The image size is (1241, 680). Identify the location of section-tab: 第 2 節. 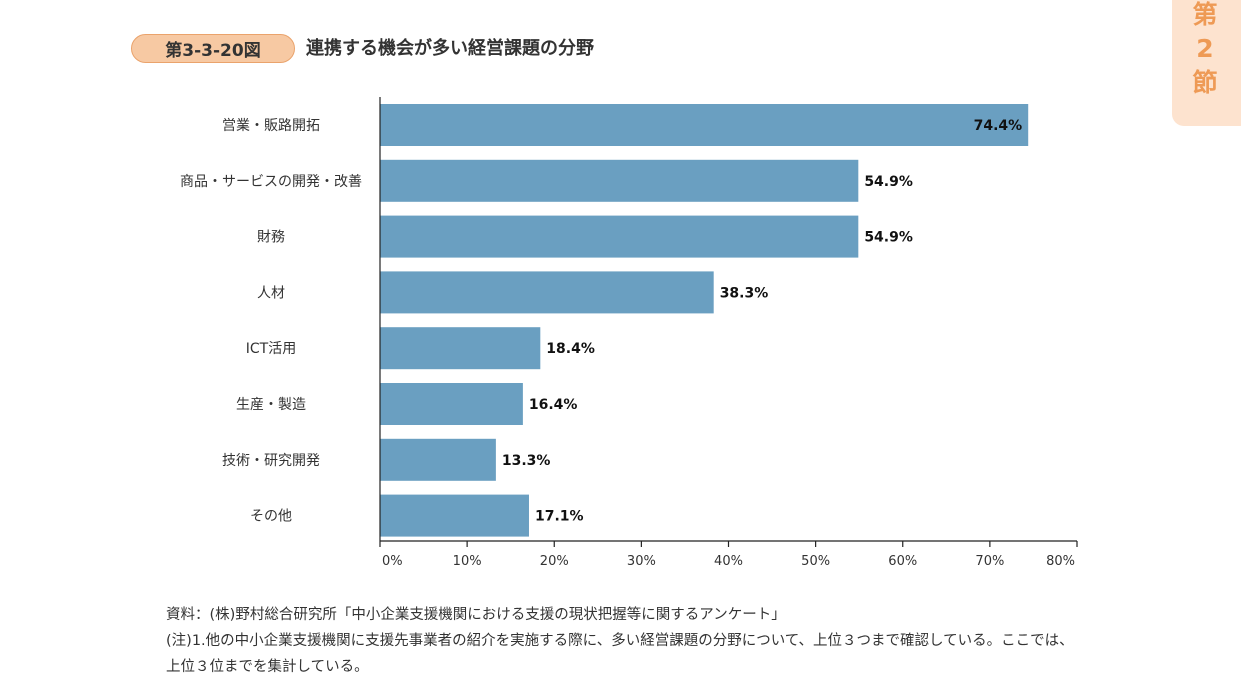
(1206, 63).